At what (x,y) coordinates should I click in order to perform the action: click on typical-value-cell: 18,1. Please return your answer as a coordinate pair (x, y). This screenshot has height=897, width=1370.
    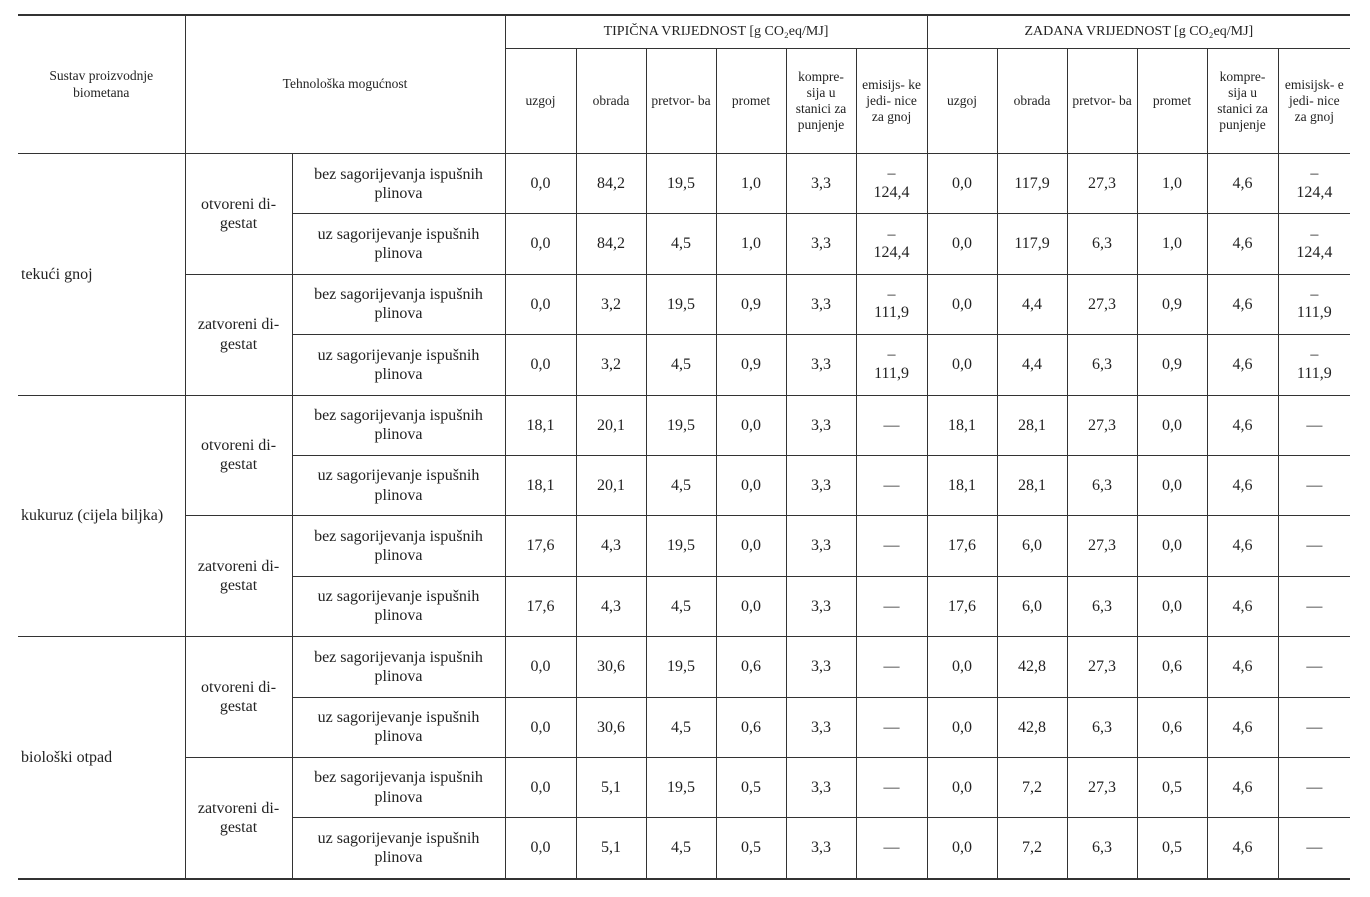
    Looking at the image, I should click on (540, 485).